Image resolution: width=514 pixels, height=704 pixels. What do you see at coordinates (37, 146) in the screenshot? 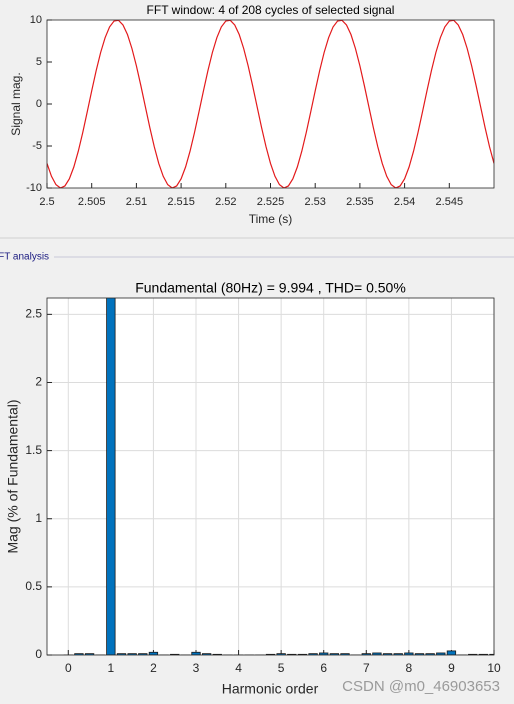
I see `y-tick-label: -5` at bounding box center [37, 146].